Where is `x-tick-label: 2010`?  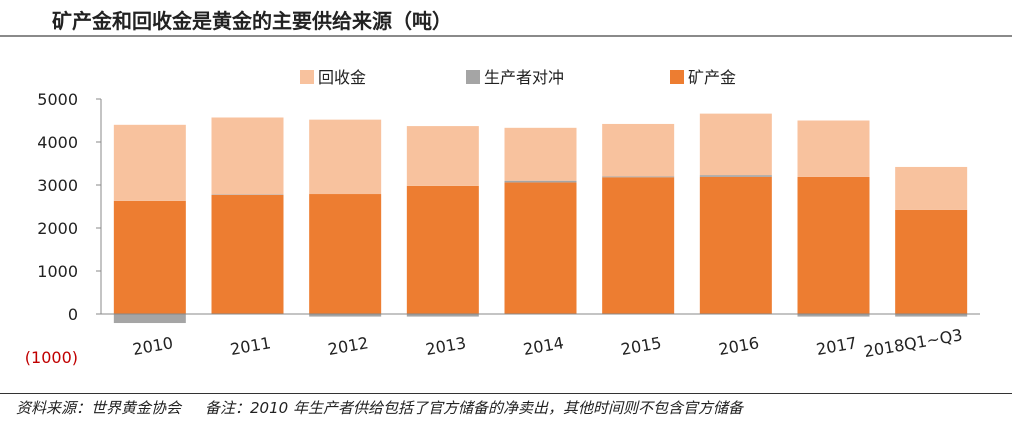
x-tick-label: 2010 is located at coordinates (152, 346).